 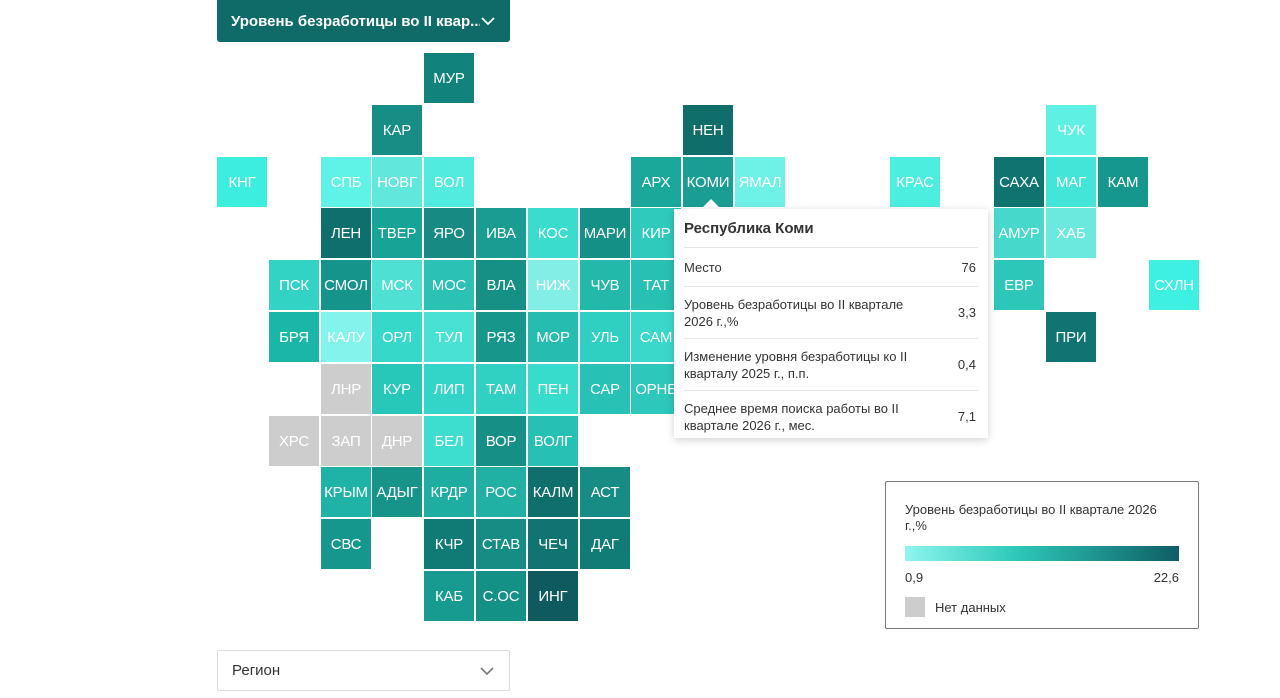 I want to click on region-tile: КАБ, so click(x=449, y=596).